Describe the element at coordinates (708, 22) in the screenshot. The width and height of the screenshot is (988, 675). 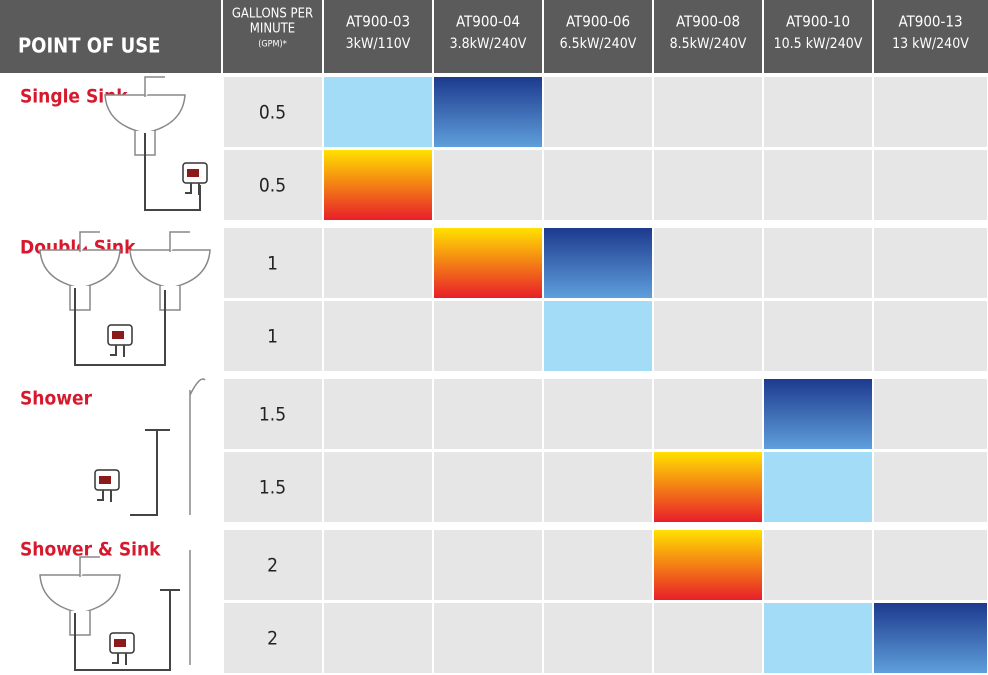
I see `model-name: AT900-08` at that location.